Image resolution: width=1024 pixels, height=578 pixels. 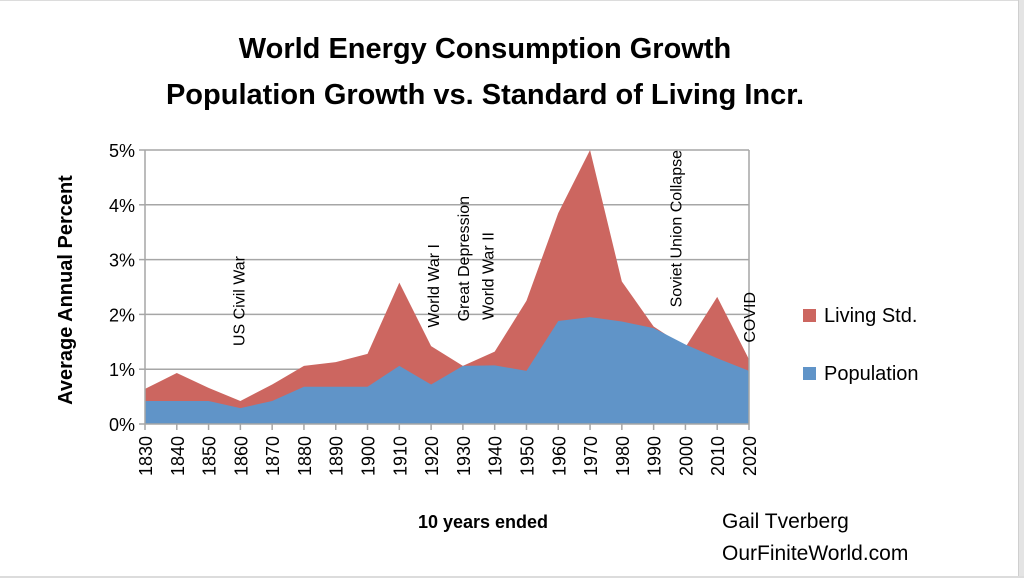 What do you see at coordinates (400, 456) in the screenshot?
I see `x-tick-label: 1910` at bounding box center [400, 456].